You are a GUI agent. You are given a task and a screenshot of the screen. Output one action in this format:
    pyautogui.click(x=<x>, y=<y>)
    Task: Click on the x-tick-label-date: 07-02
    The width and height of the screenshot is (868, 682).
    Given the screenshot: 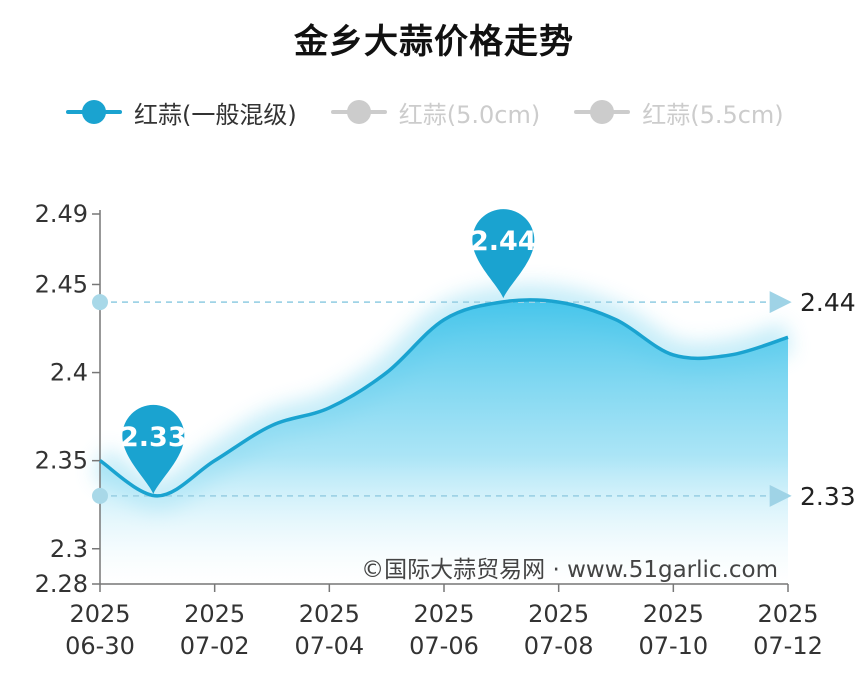 What is the action you would take?
    pyautogui.click(x=215, y=646)
    